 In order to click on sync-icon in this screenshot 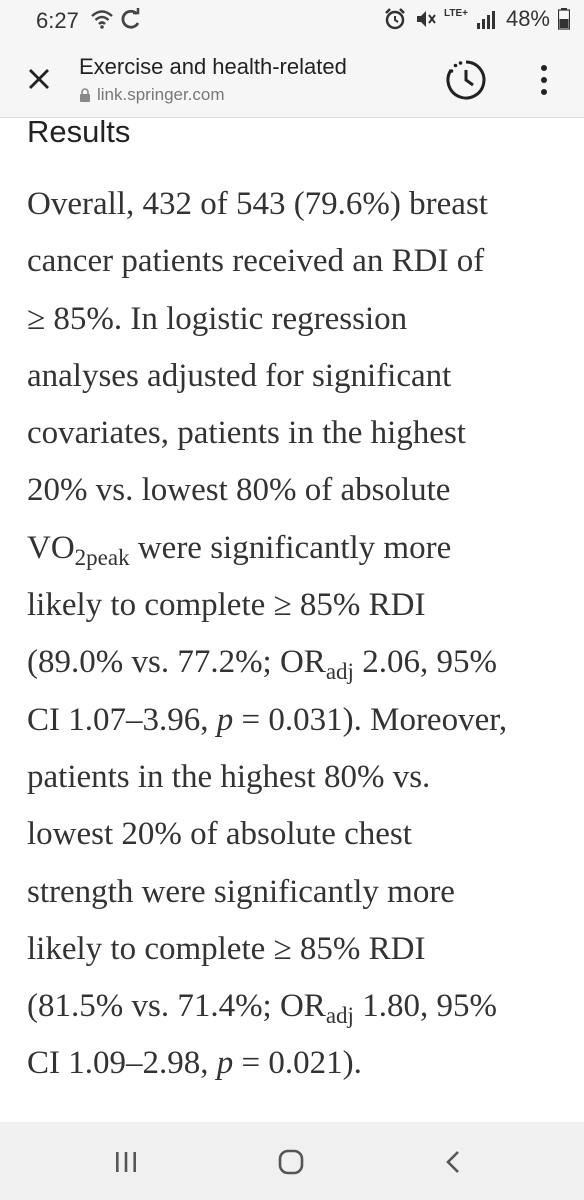, I will do `click(130, 18)`.